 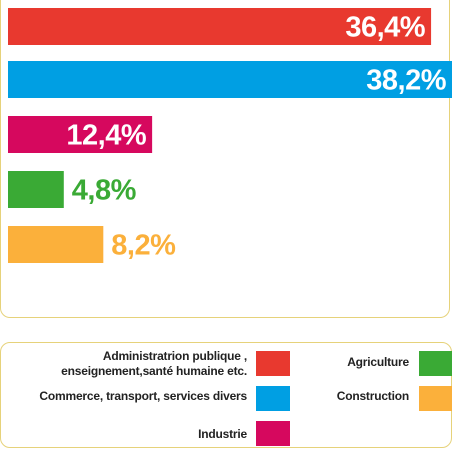 What do you see at coordinates (222, 434) in the screenshot?
I see `legend-label: Industrie` at bounding box center [222, 434].